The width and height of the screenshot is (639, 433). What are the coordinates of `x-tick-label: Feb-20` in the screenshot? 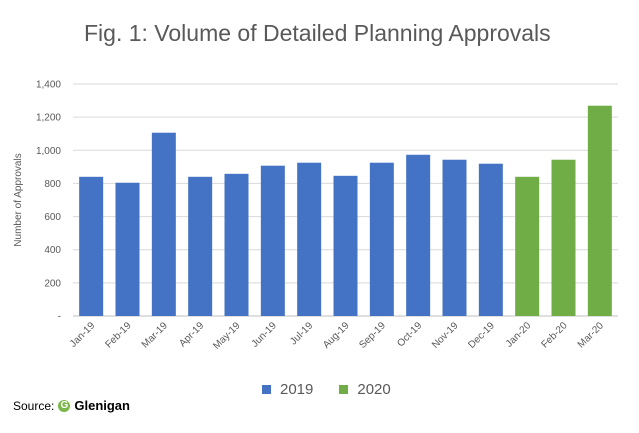 It's located at (554, 335).